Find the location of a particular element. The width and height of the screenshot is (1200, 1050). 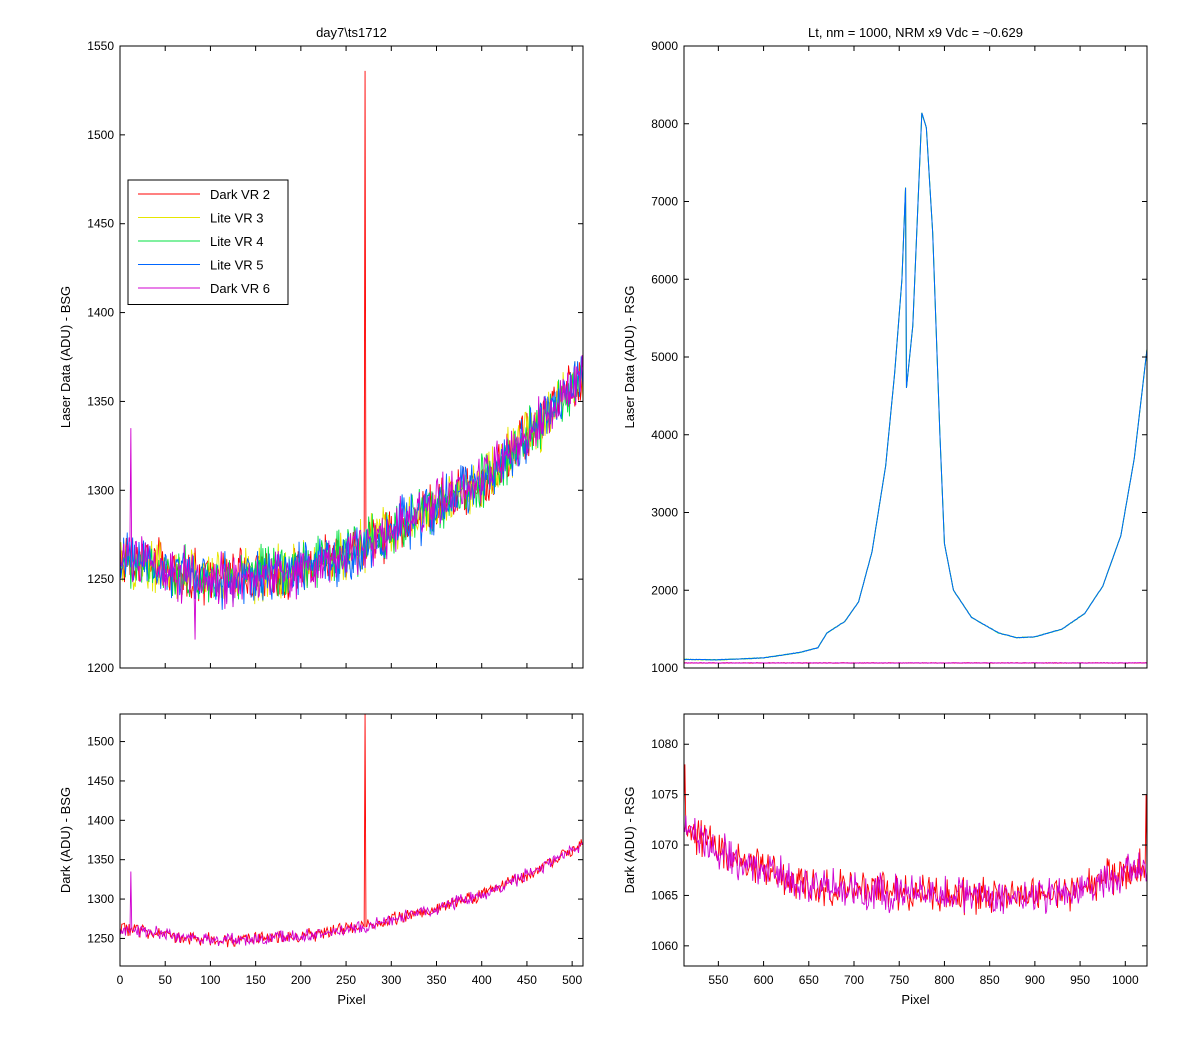

x-tick-label: 350 is located at coordinates (436, 980).